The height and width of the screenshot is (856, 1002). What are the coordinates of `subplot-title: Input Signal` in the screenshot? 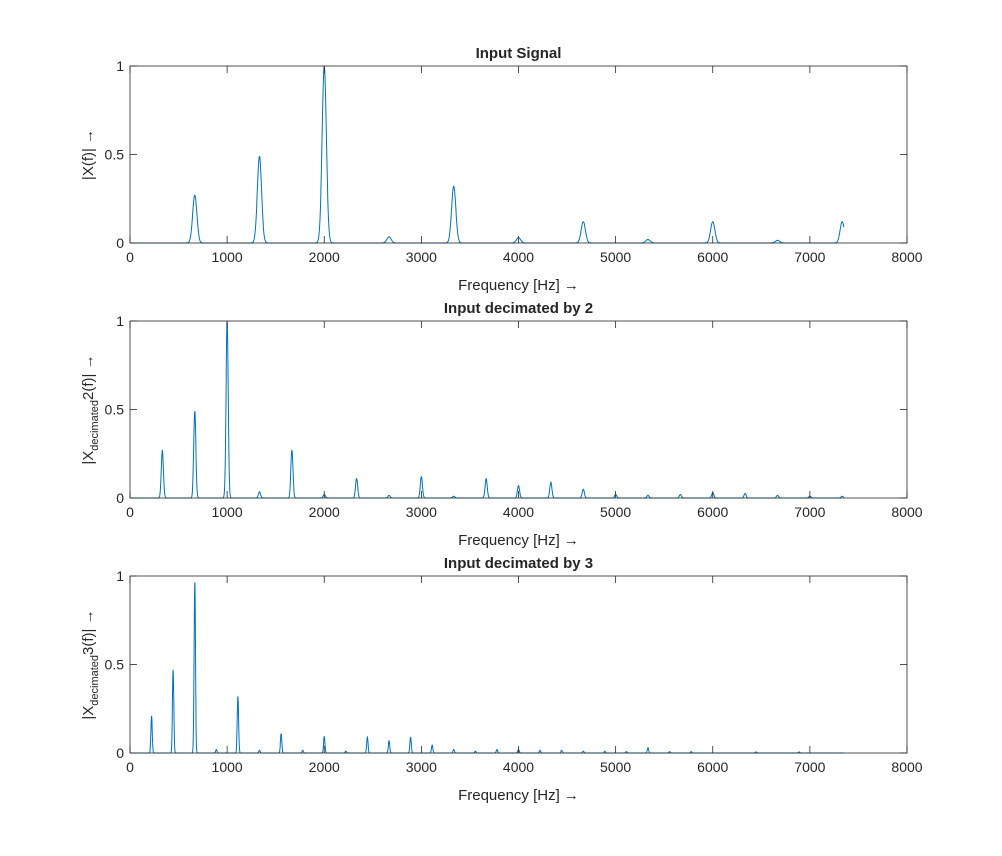 It's located at (519, 53).